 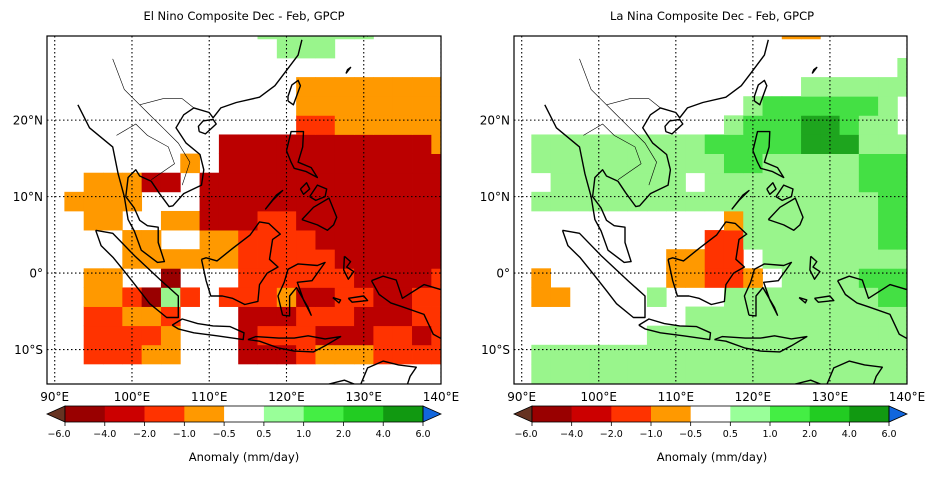 What do you see at coordinates (104, 434) in the screenshot?
I see `el-nino-colorbar-tick-label: −4.0` at bounding box center [104, 434].